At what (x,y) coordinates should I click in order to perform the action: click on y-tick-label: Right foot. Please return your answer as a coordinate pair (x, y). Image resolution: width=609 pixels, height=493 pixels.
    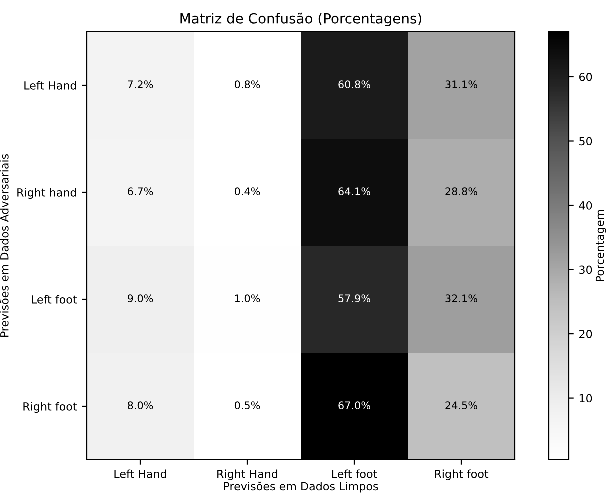
    Looking at the image, I should click on (51, 408).